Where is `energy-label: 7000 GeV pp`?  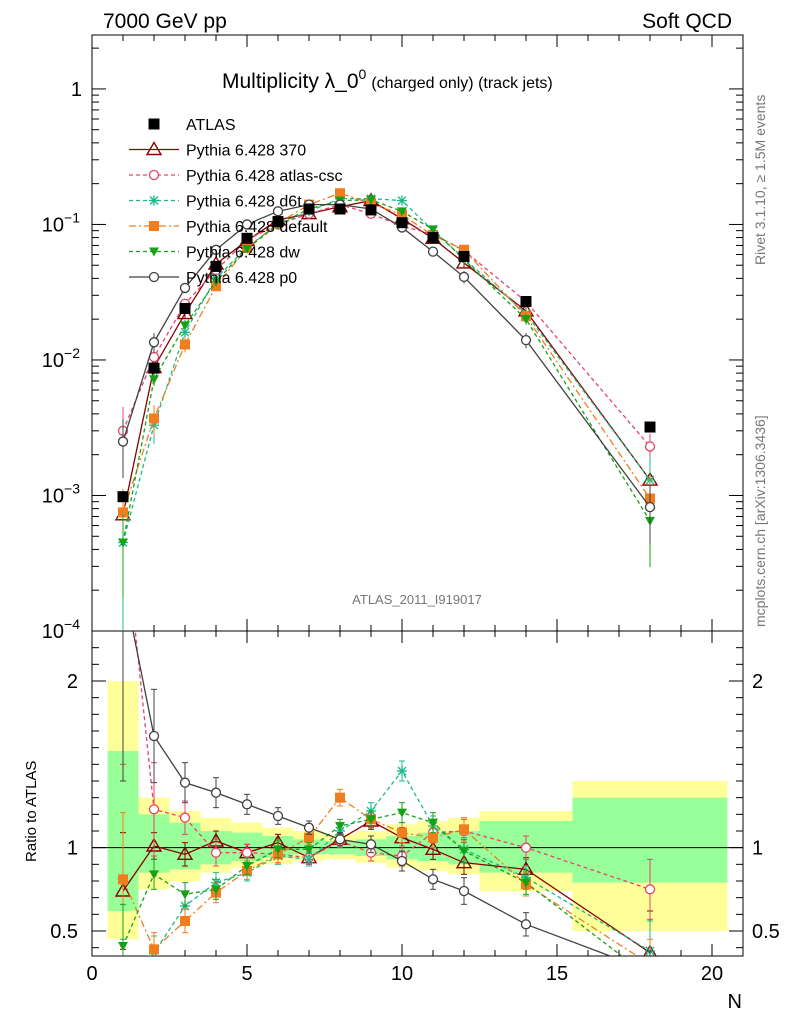 energy-label: 7000 GeV pp is located at coordinates (165, 21).